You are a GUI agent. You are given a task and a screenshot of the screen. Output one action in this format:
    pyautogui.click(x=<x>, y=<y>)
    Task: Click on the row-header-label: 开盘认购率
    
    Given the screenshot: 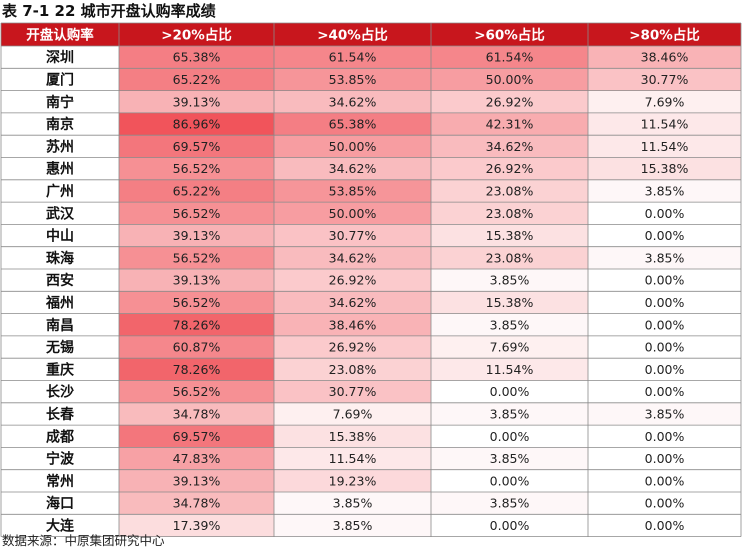 What is the action you would take?
    pyautogui.click(x=60, y=35)
    